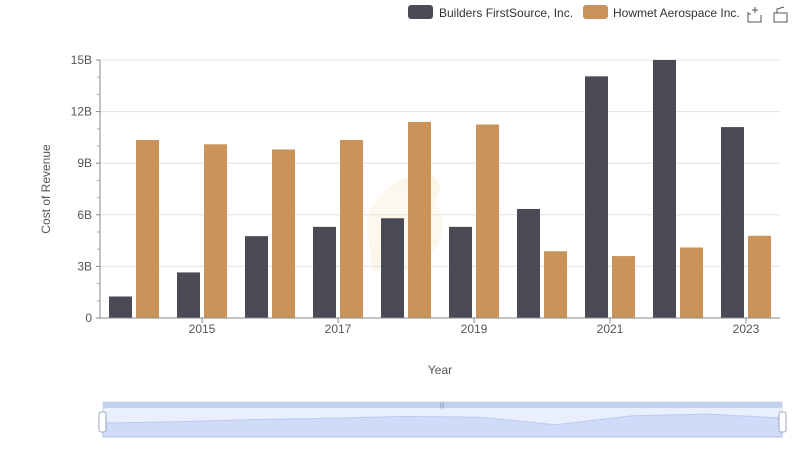 The image size is (800, 461). I want to click on legend-label-howmet: Howmet Aerospace Inc., so click(676, 13).